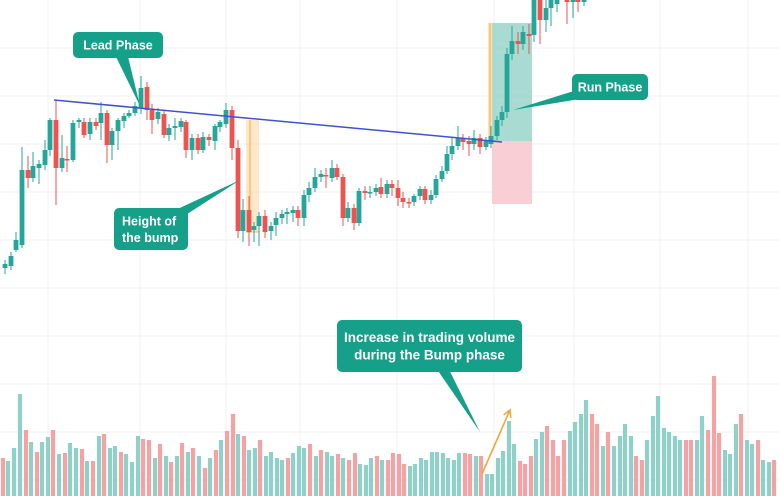 The width and height of the screenshot is (780, 496). Describe the element at coordinates (125, 74) in the screenshot. I see `callout-pointer` at that location.